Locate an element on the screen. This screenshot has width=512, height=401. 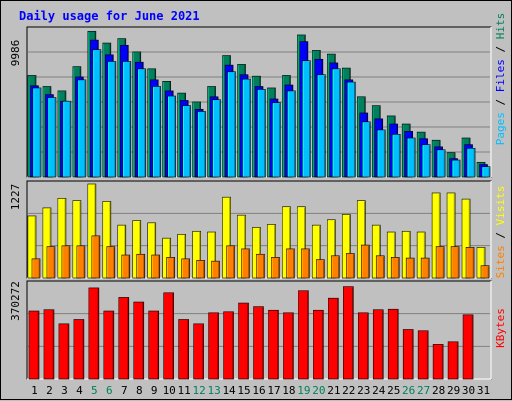
x-tick-label: 26 is located at coordinates (408, 390).